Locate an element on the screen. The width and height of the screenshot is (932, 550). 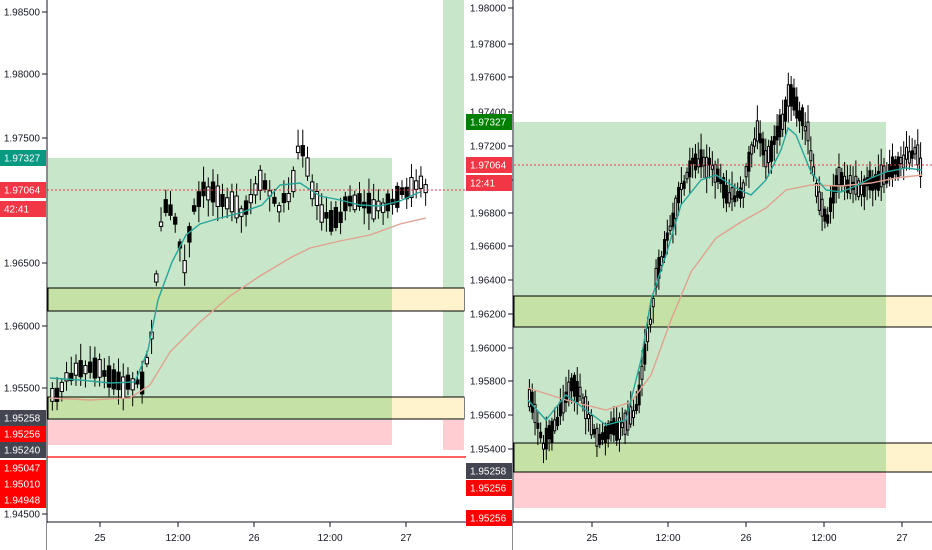
price-axis-label: 1.98500 is located at coordinates (22, 13).